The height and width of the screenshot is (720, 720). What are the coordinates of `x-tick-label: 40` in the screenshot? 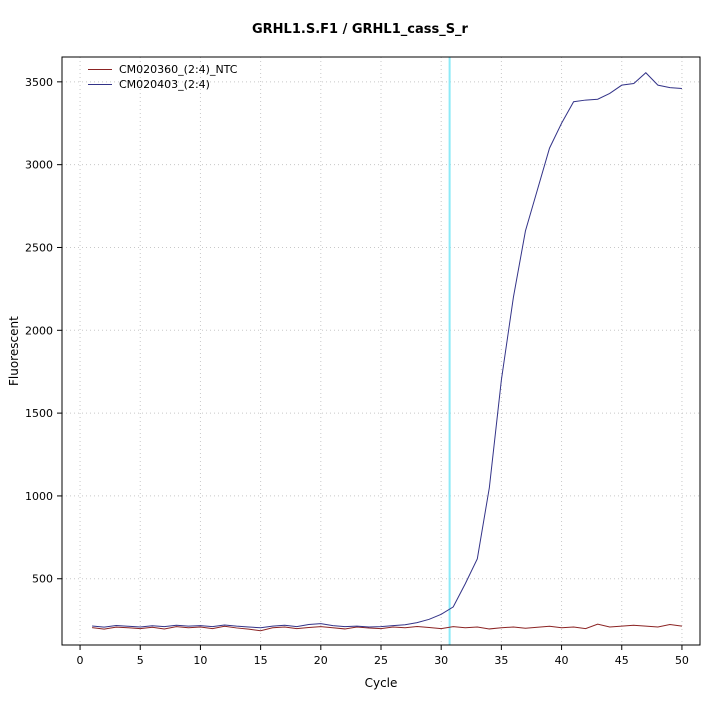 It's located at (562, 660).